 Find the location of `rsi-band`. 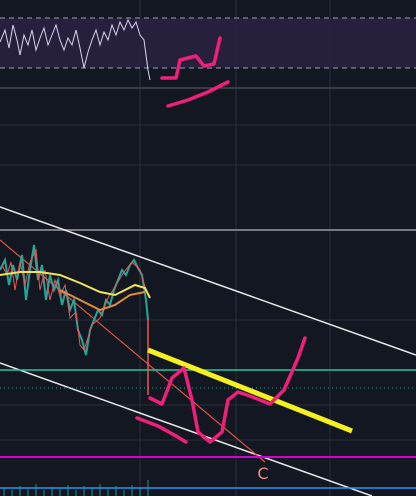

rsi-band is located at coordinates (208, 43).